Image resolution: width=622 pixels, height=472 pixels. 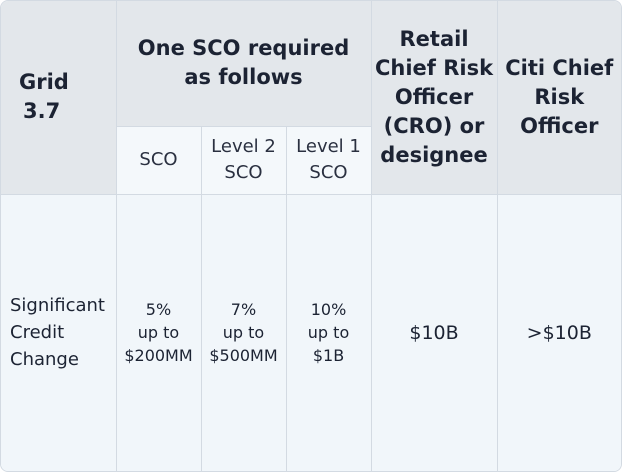 I want to click on header-grid-line-1: Grid, so click(x=44, y=82).